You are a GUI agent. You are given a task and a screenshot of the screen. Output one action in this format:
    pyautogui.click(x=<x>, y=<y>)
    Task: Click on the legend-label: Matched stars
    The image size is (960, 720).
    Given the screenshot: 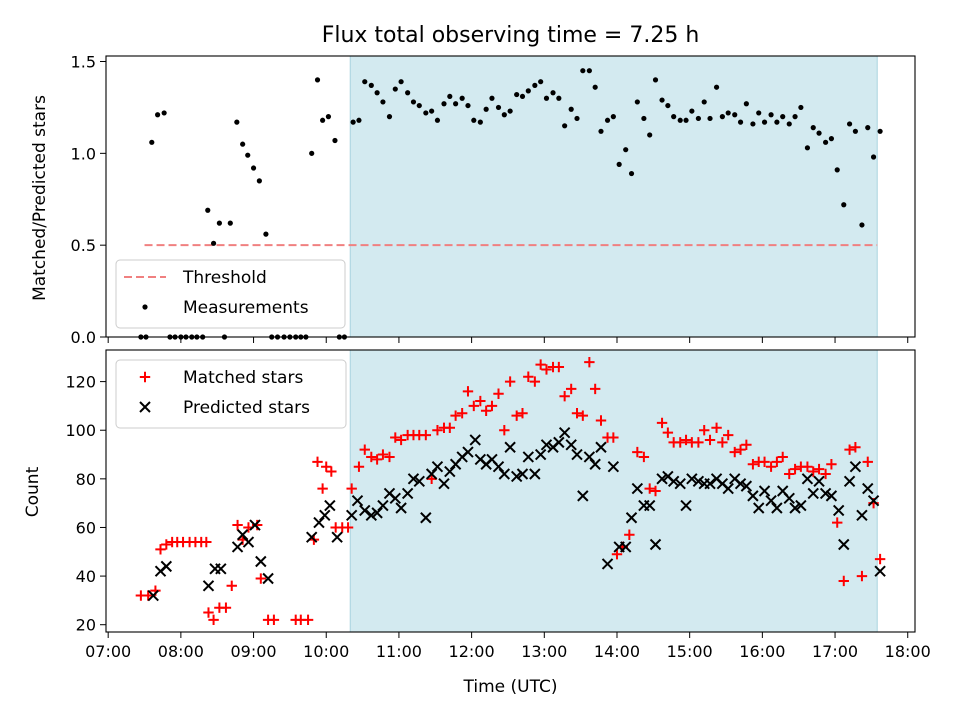 What is the action you would take?
    pyautogui.click(x=243, y=378)
    